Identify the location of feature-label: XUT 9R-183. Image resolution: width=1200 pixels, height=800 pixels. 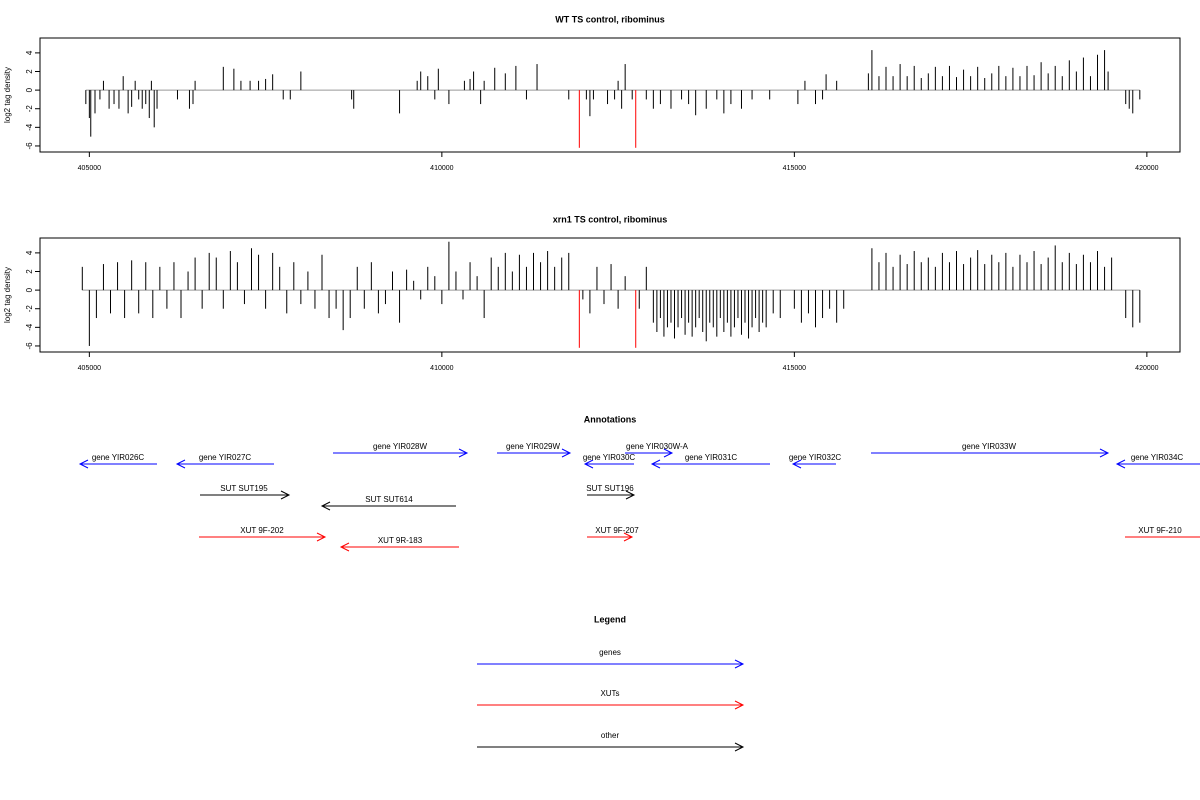
(400, 540).